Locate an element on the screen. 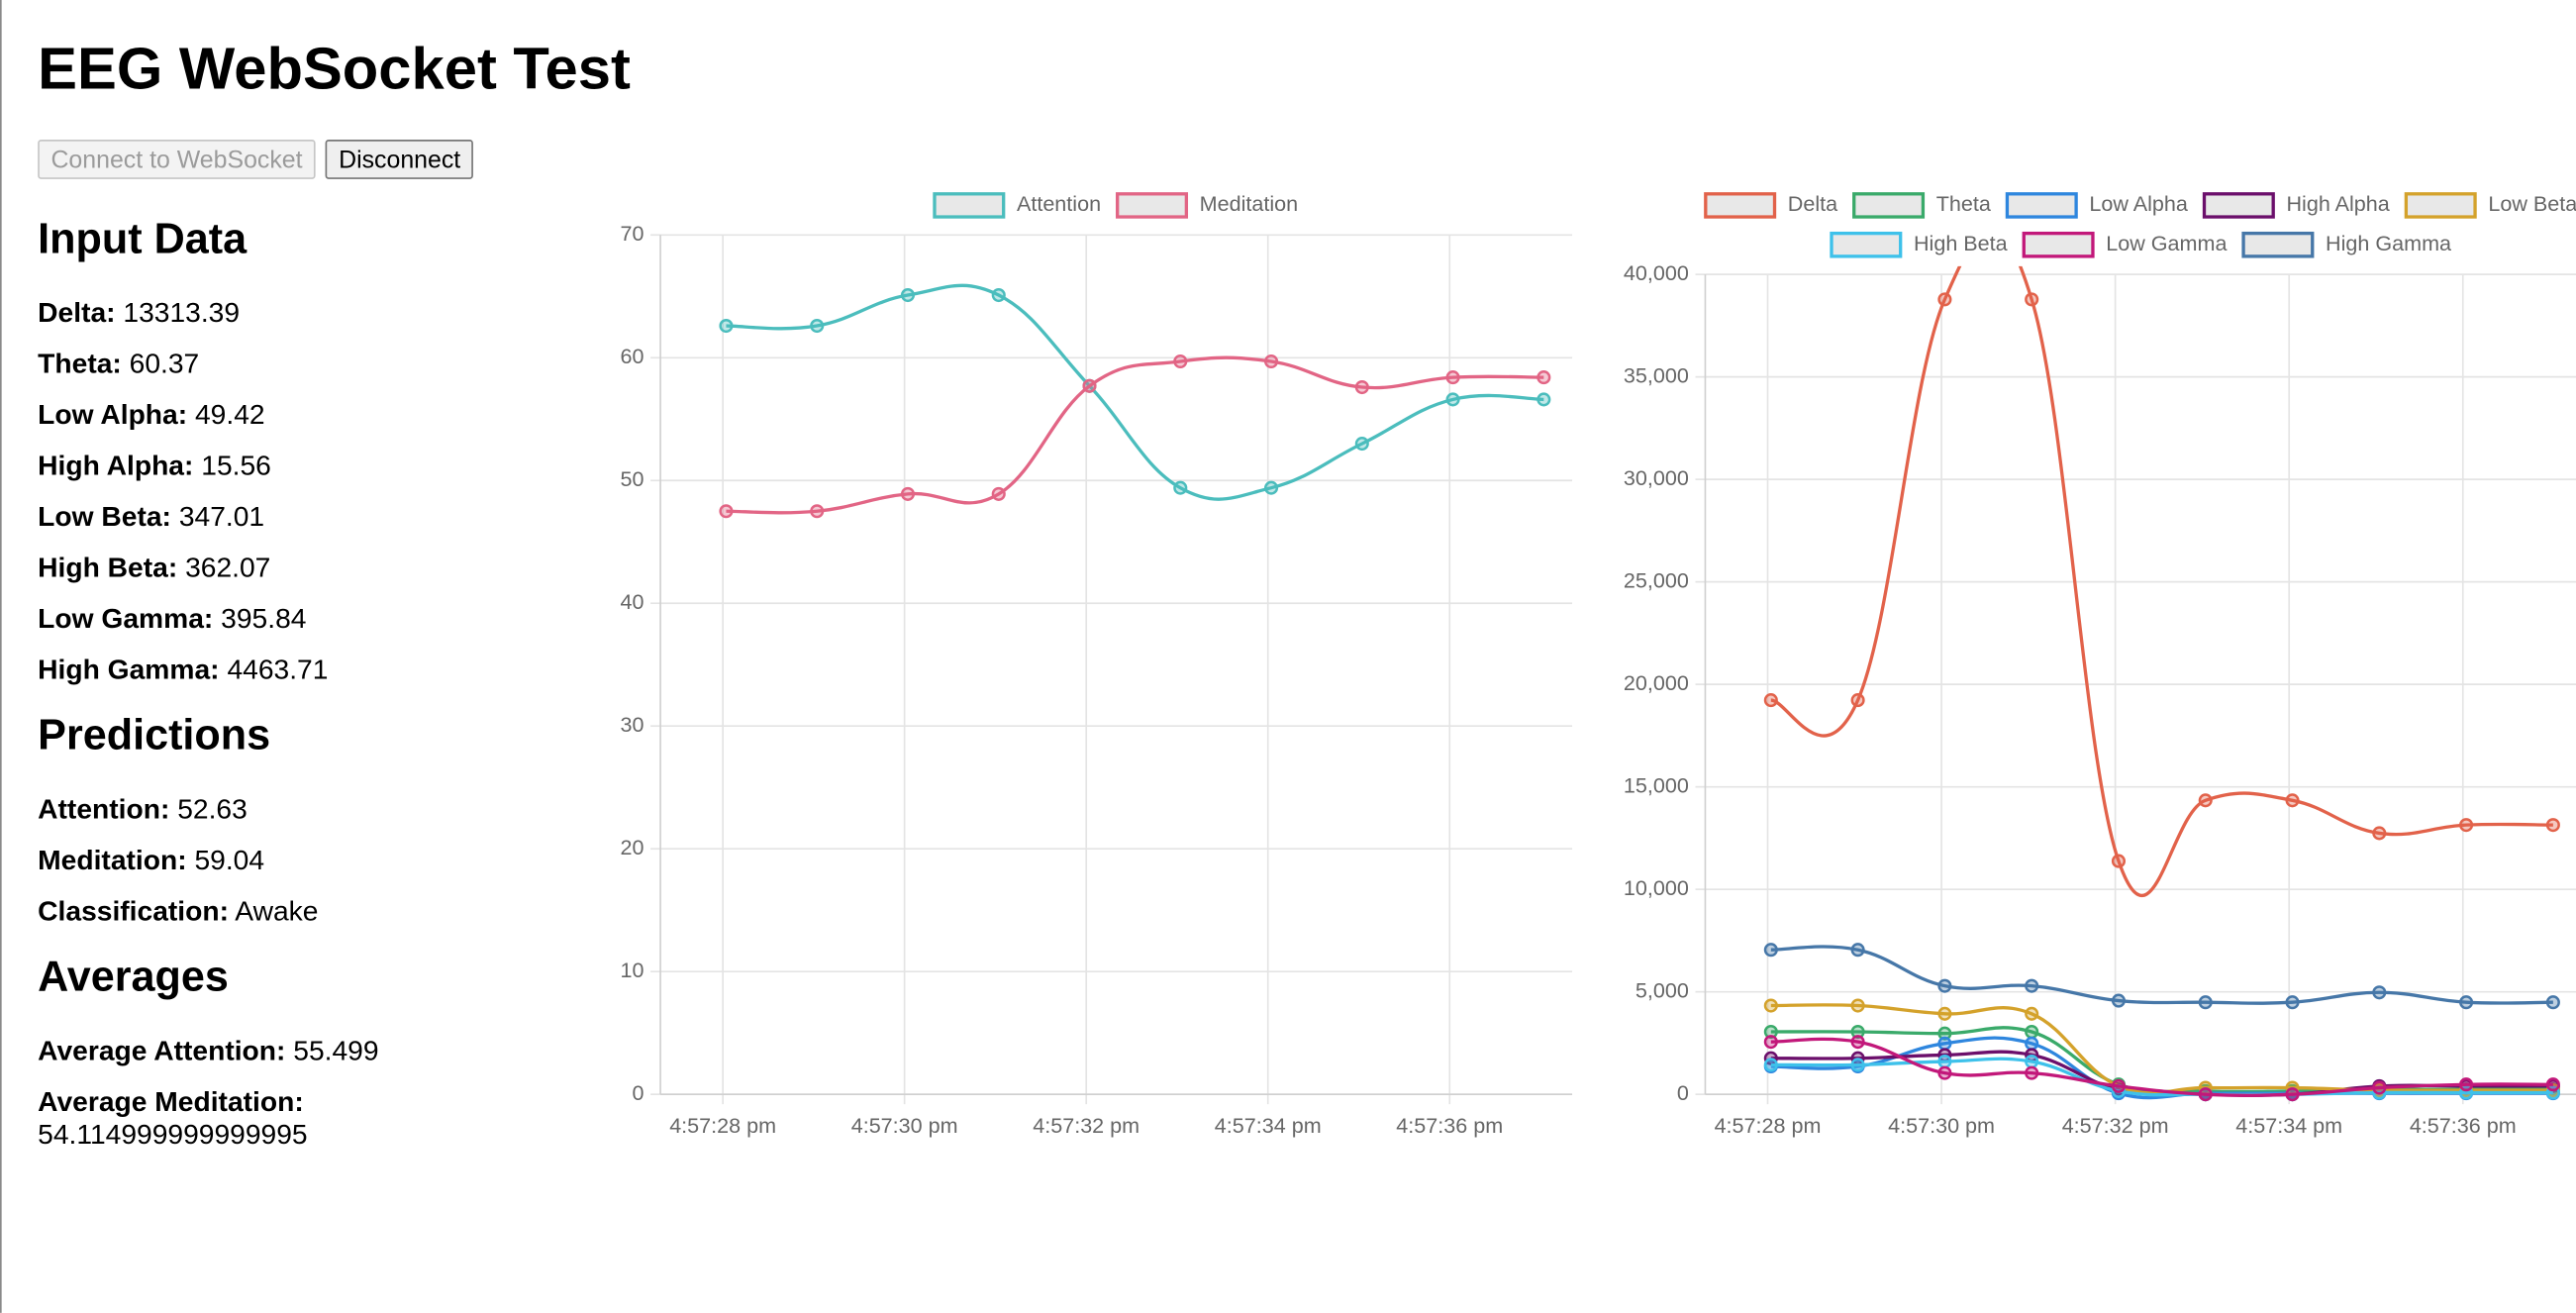 Image resolution: width=2576 pixels, height=1313 pixels. y-tick-label: 10 is located at coordinates (632, 970).